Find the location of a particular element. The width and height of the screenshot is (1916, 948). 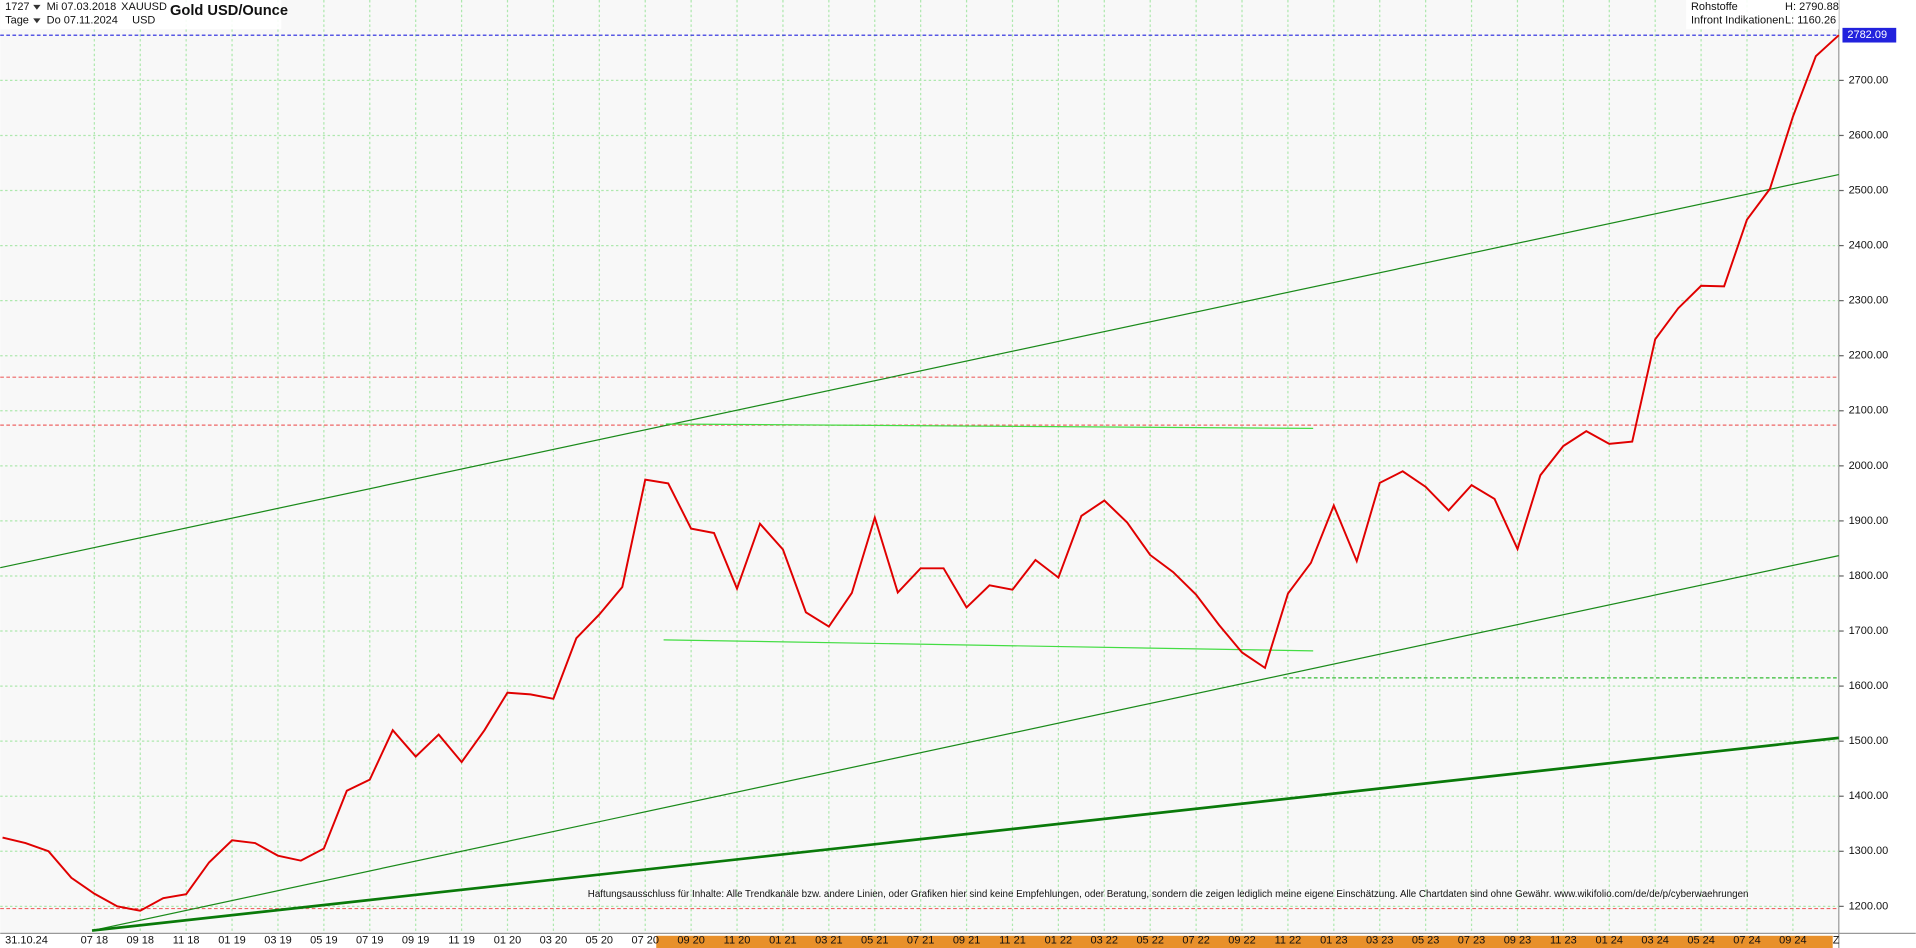

x-tick-label: 07 21 is located at coordinates (921, 941).